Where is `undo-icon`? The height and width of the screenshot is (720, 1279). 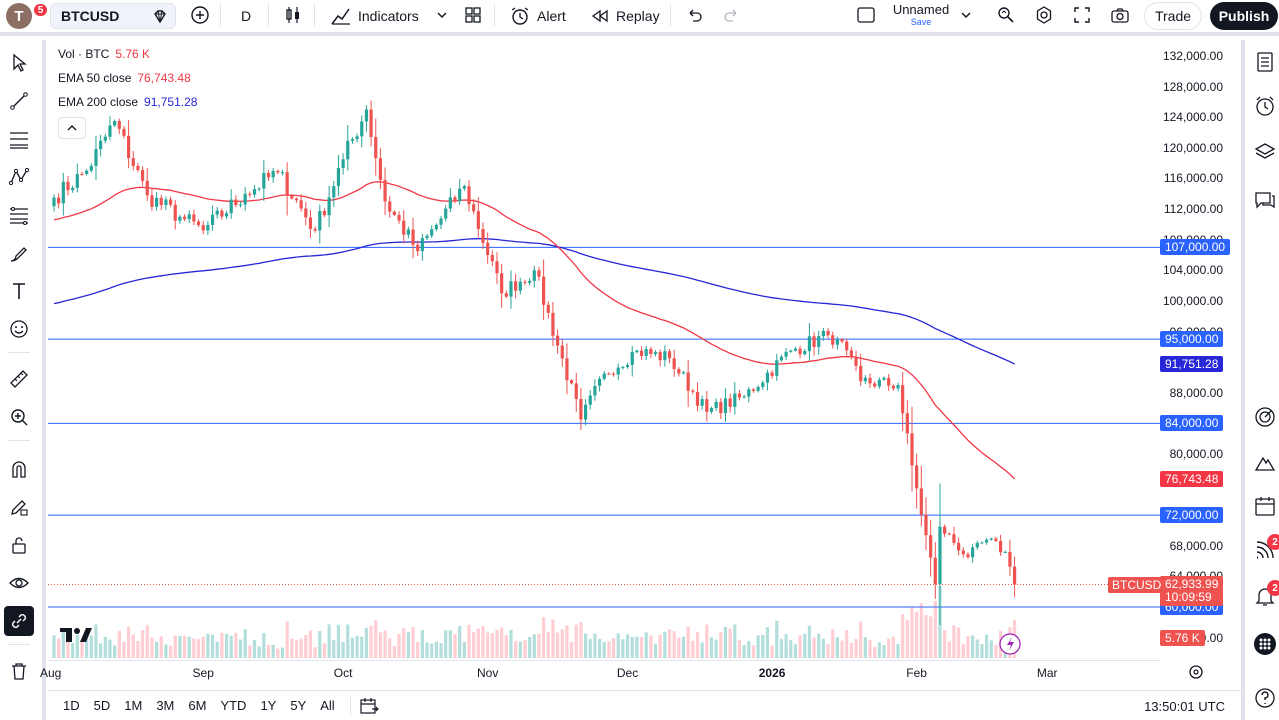 undo-icon is located at coordinates (694, 15).